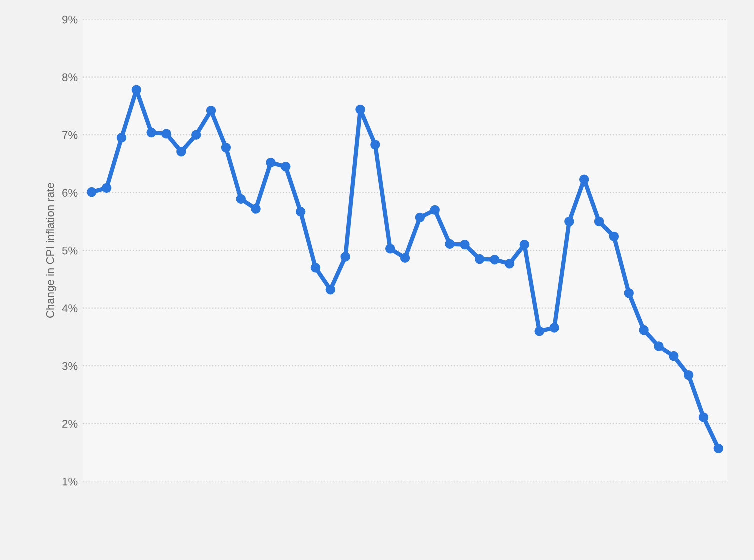 The image size is (754, 560). I want to click on y-tick-label: 6%, so click(70, 193).